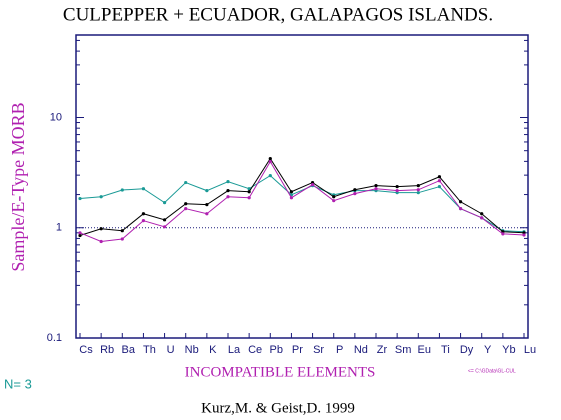 This screenshot has height=420, width=561. What do you see at coordinates (192, 350) in the screenshot?
I see `x-tick-label: Nb` at bounding box center [192, 350].